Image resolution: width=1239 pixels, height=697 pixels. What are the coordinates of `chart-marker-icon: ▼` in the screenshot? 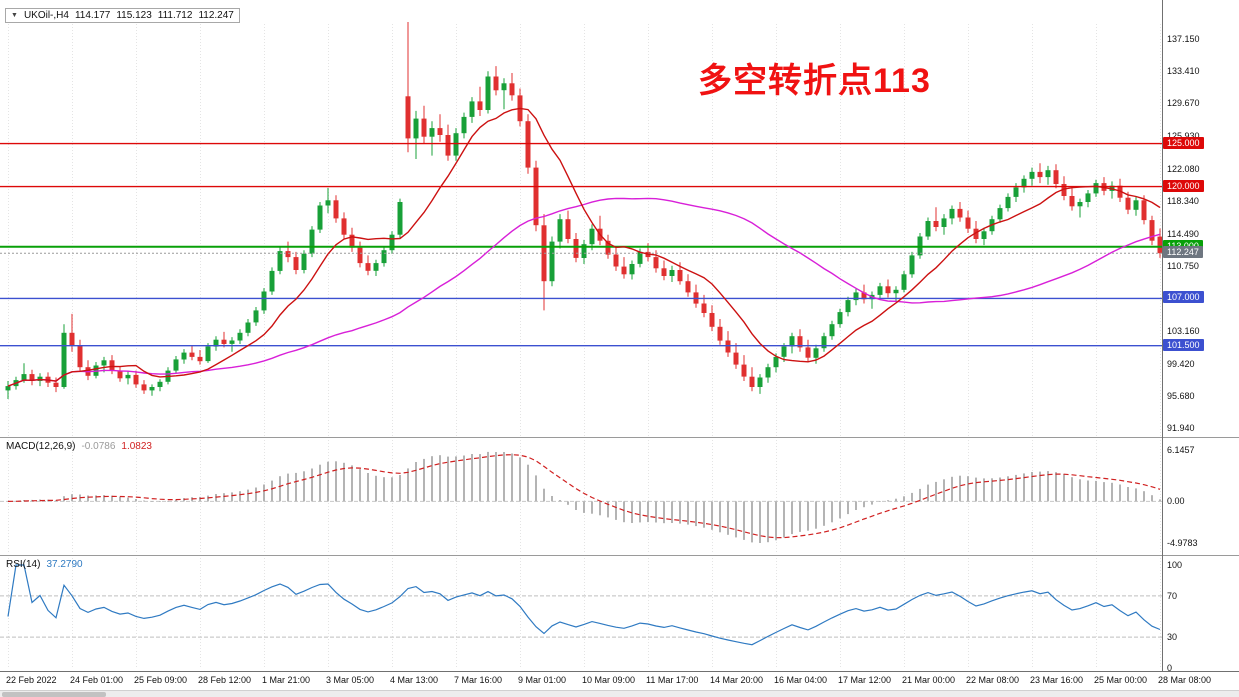 It's located at (14, 15).